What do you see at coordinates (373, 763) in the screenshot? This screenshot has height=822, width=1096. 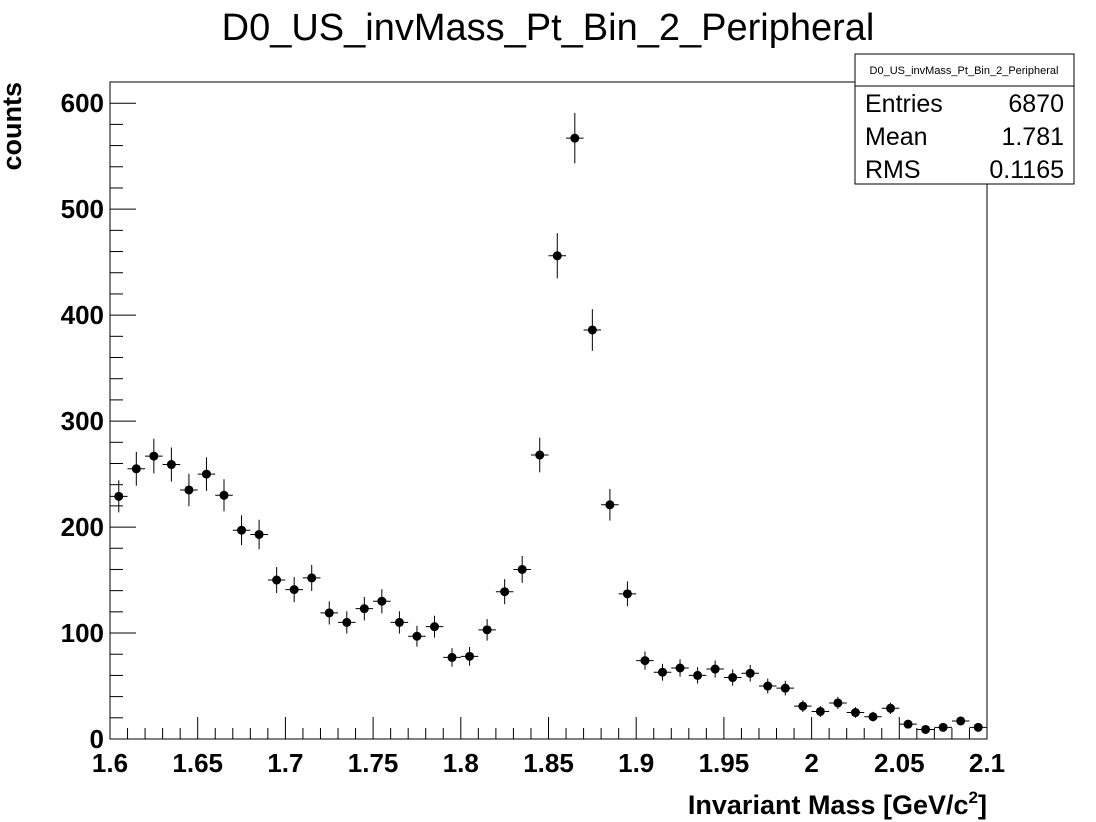 I see `x-tick-label-3: 1.75` at bounding box center [373, 763].